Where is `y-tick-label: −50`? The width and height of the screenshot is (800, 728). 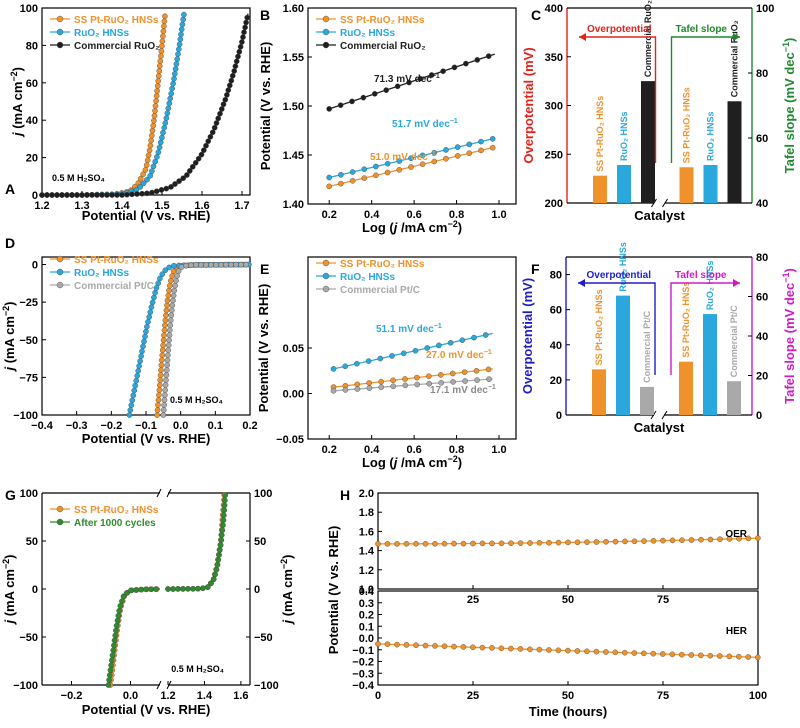 y-tick-label: −50 is located at coordinates (263, 638).